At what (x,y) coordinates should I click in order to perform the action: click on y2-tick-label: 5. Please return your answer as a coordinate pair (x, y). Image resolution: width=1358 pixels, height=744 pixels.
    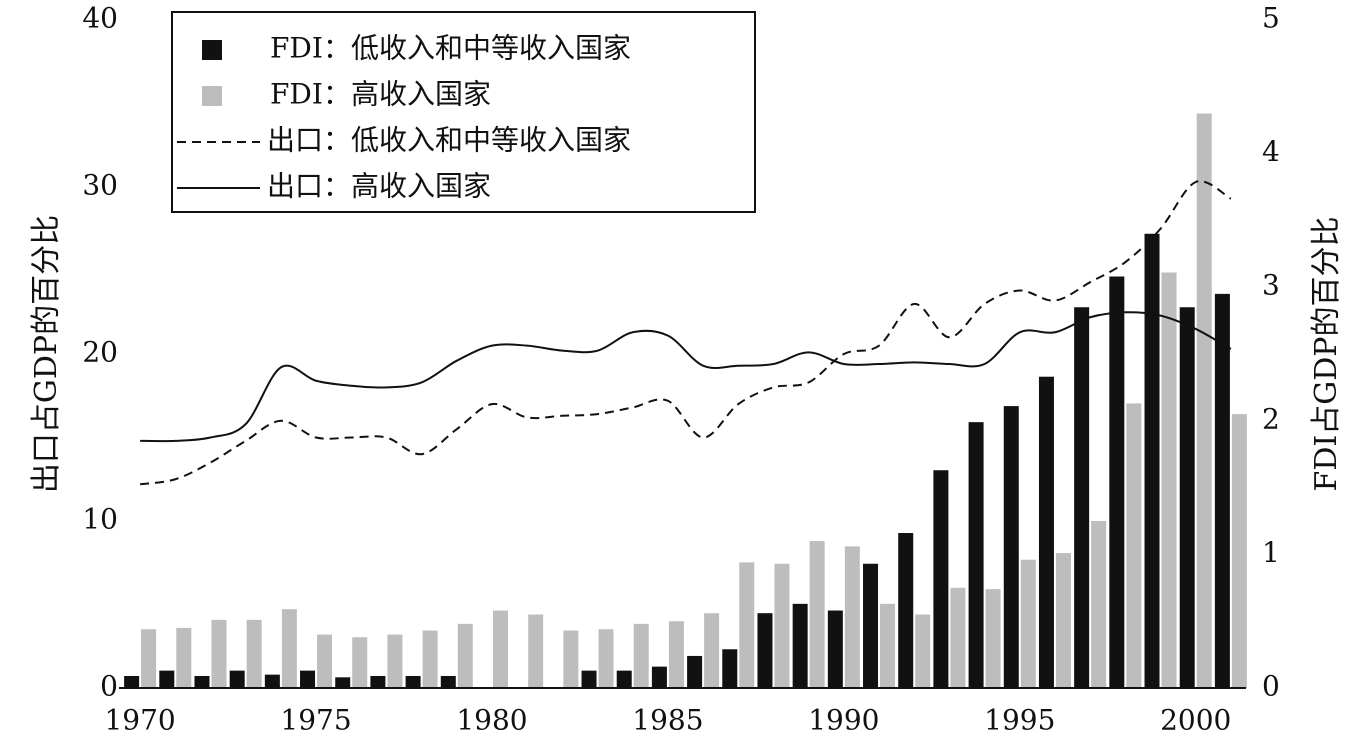
    Looking at the image, I should click on (1271, 18).